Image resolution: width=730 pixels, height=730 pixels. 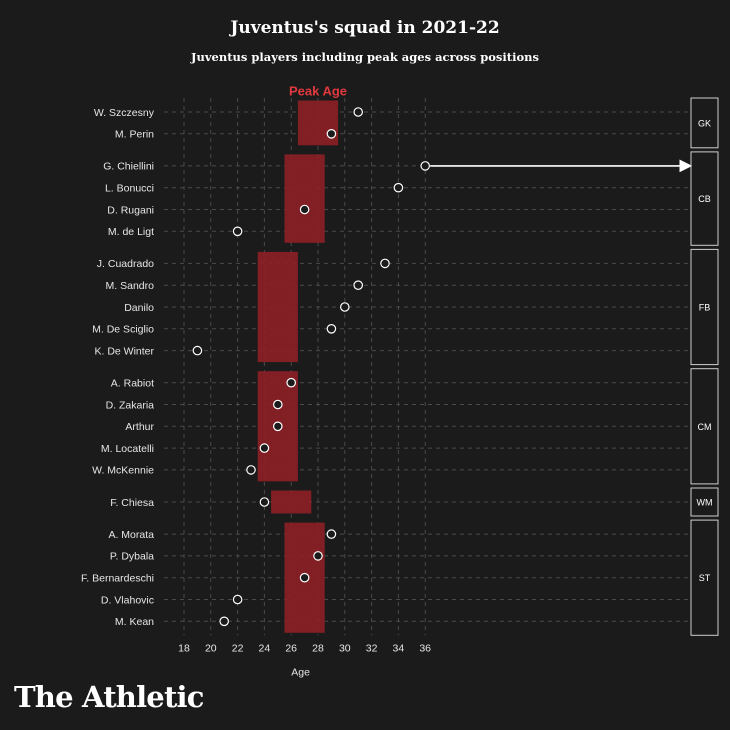 What do you see at coordinates (134, 135) in the screenshot?
I see `player-label: M. Perin` at bounding box center [134, 135].